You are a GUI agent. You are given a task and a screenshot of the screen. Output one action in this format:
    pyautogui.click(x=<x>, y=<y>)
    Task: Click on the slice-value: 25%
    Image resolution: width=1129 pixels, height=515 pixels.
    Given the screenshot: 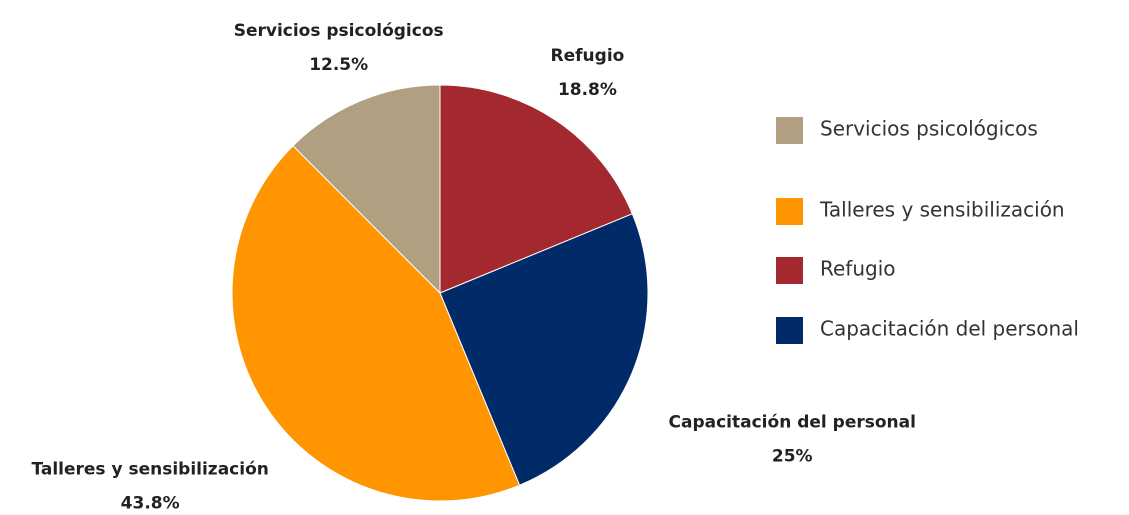 What is the action you would take?
    pyautogui.click(x=792, y=456)
    